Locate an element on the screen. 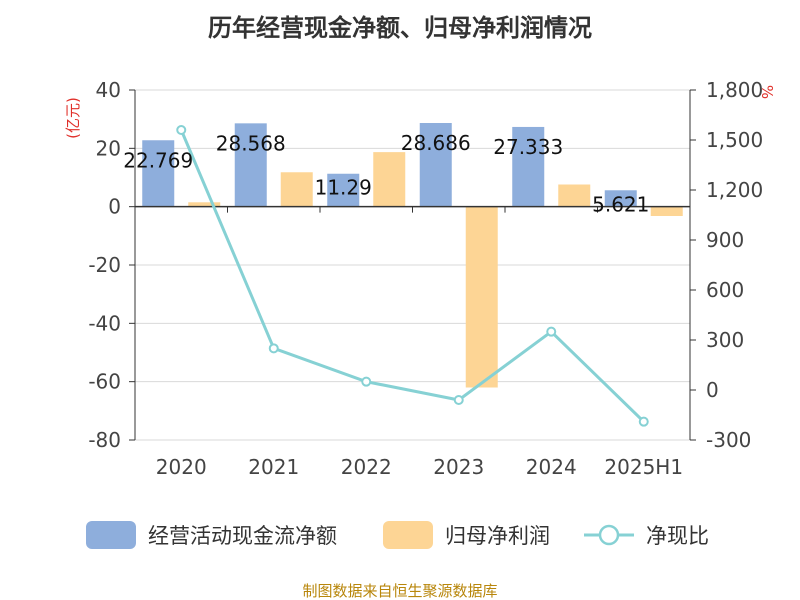 Image resolution: width=800 pixels, height=600 pixels. data-labels: 22.769 28.568 11.29 28.686 27.333 5.621 is located at coordinates (386, 173).